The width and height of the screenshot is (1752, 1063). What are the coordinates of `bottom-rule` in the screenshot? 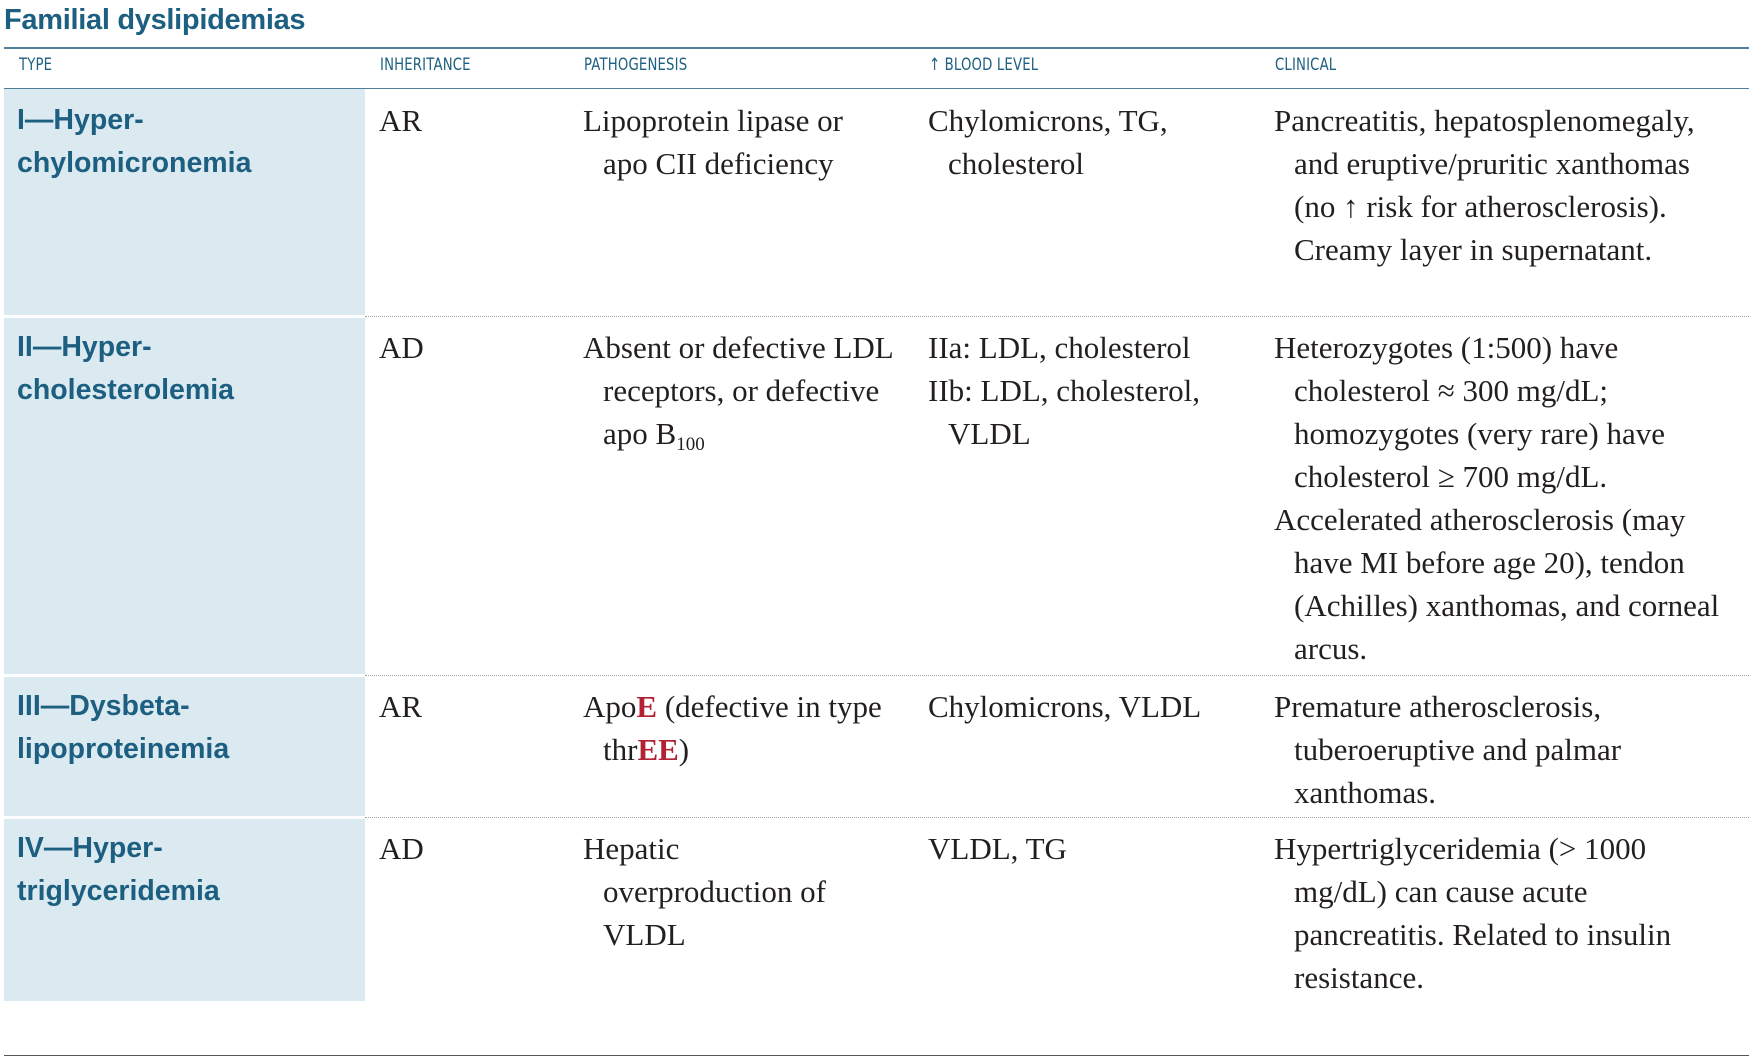 It's located at (876, 1055).